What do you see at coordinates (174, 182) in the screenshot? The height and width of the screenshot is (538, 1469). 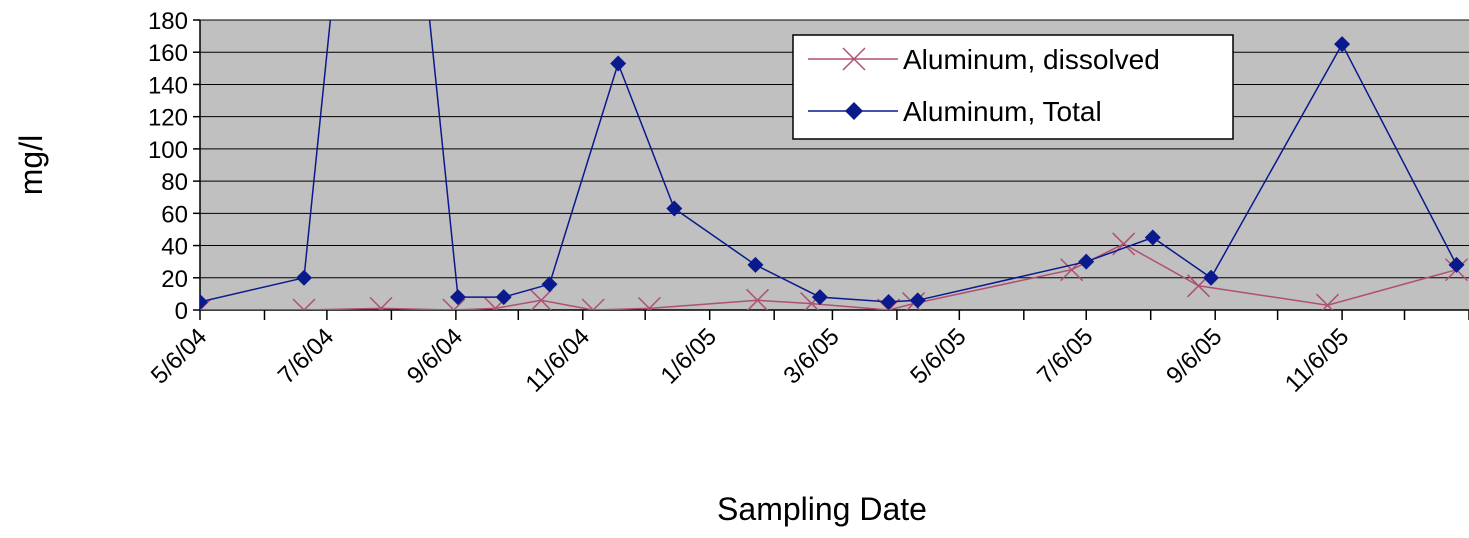 I see `y-tick-label: 80` at bounding box center [174, 182].